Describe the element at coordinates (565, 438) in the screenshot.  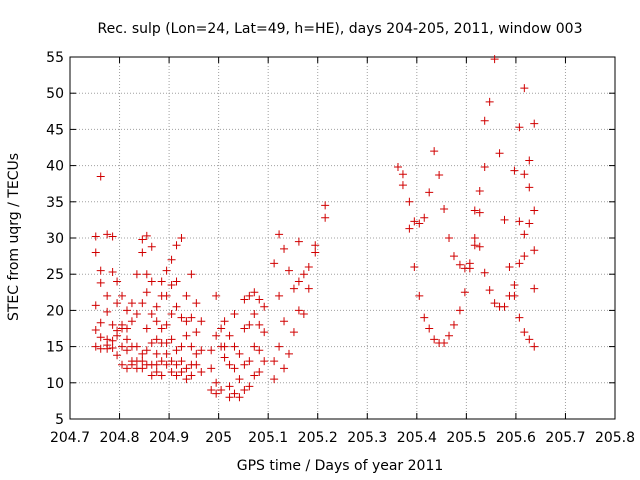
I see `x-tick-label: 205.7` at that location.